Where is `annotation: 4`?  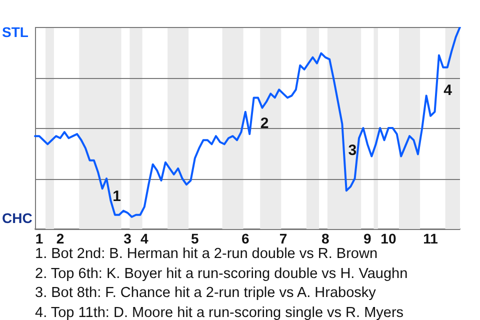
annotation: 4 is located at coordinates (448, 90).